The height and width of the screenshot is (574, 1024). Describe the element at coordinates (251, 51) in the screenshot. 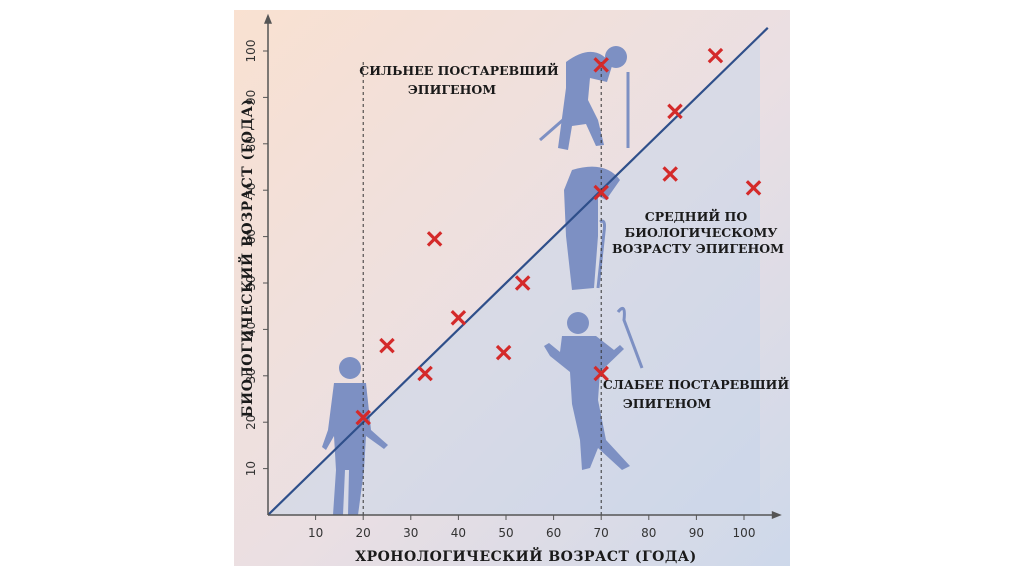

I see `y-tick-label: 100` at that location.